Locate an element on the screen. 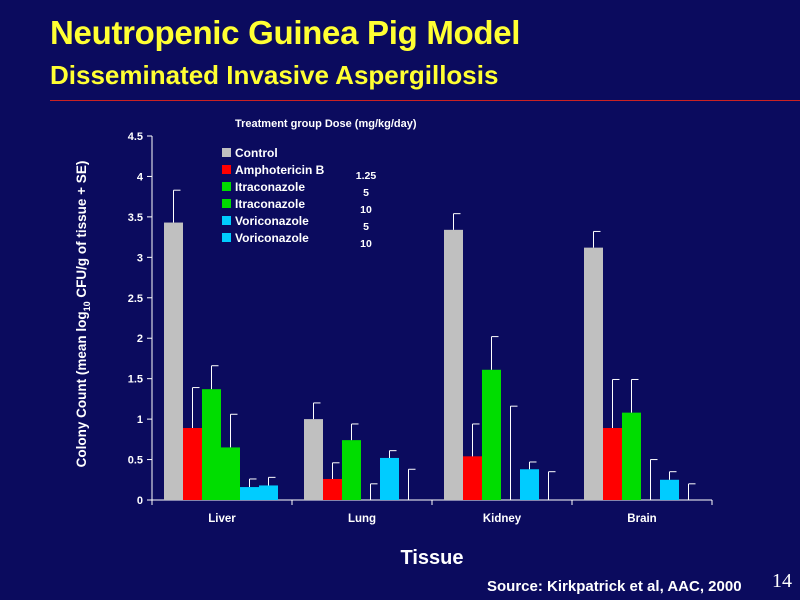 Image resolution: width=800 pixels, height=600 pixels. y-tick-label: 0 is located at coordinates (140, 501).